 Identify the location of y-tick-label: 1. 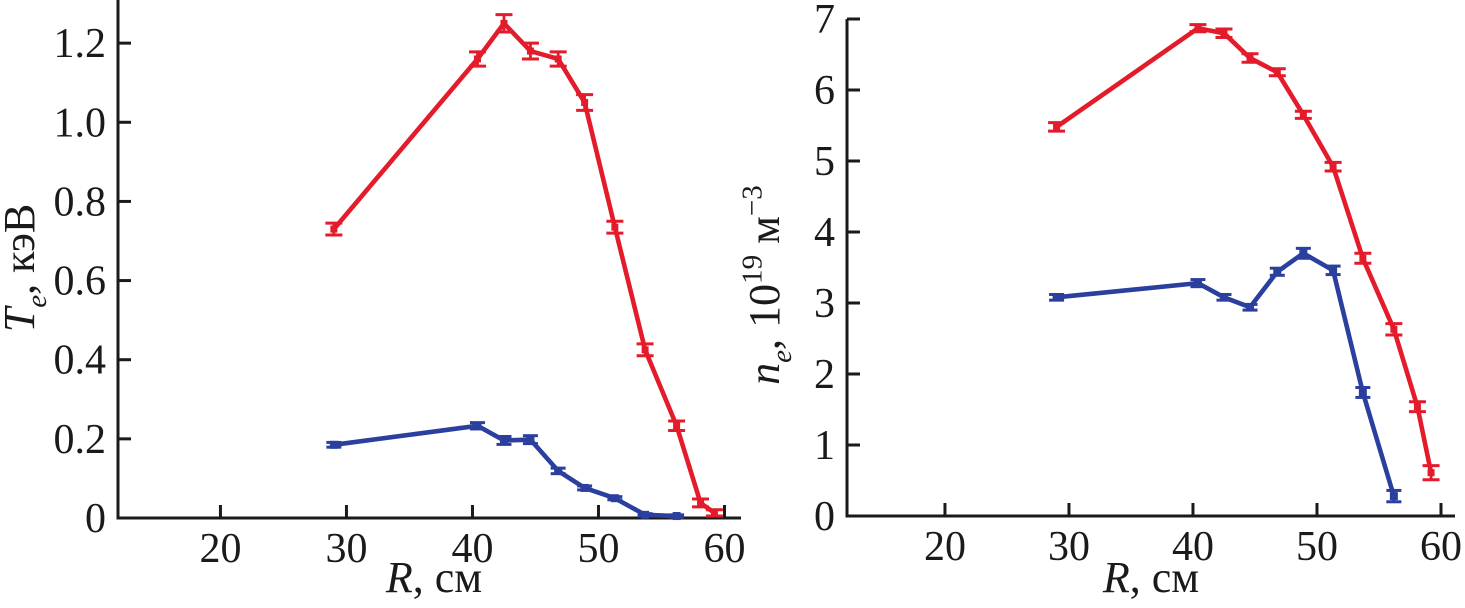
(824, 446).